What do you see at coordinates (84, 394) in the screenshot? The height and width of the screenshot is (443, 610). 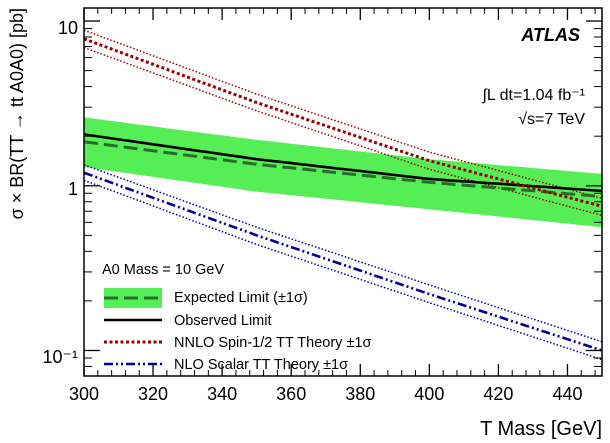 I see `x-tick-label: 300` at bounding box center [84, 394].